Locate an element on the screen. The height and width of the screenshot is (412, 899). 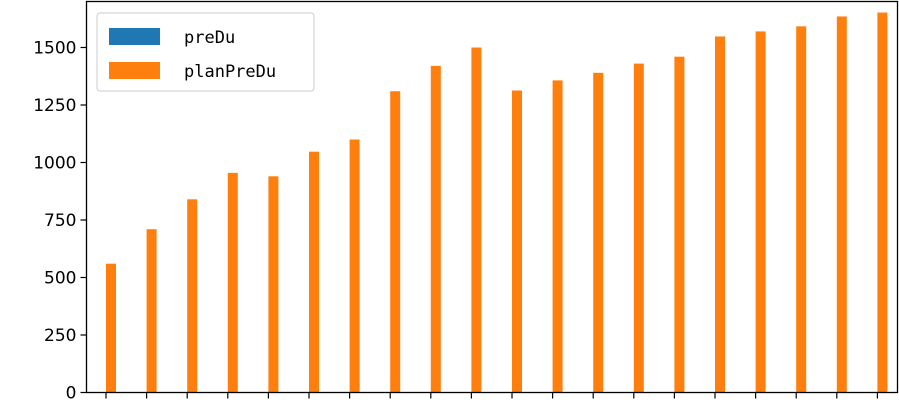
legend-swatch-prędu is located at coordinates (134, 36).